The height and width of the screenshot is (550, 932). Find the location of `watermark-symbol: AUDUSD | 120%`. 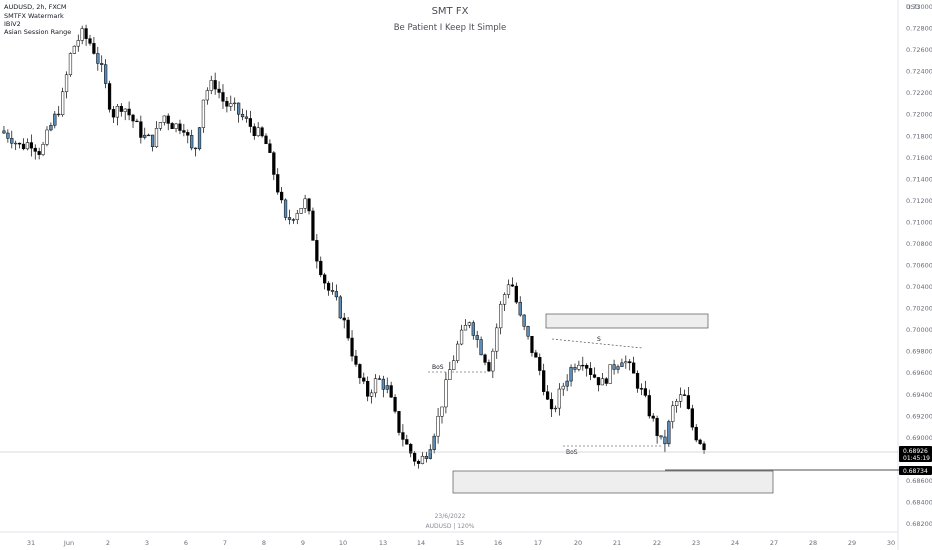

watermark-symbol: AUDUSD | 120% is located at coordinates (450, 526).